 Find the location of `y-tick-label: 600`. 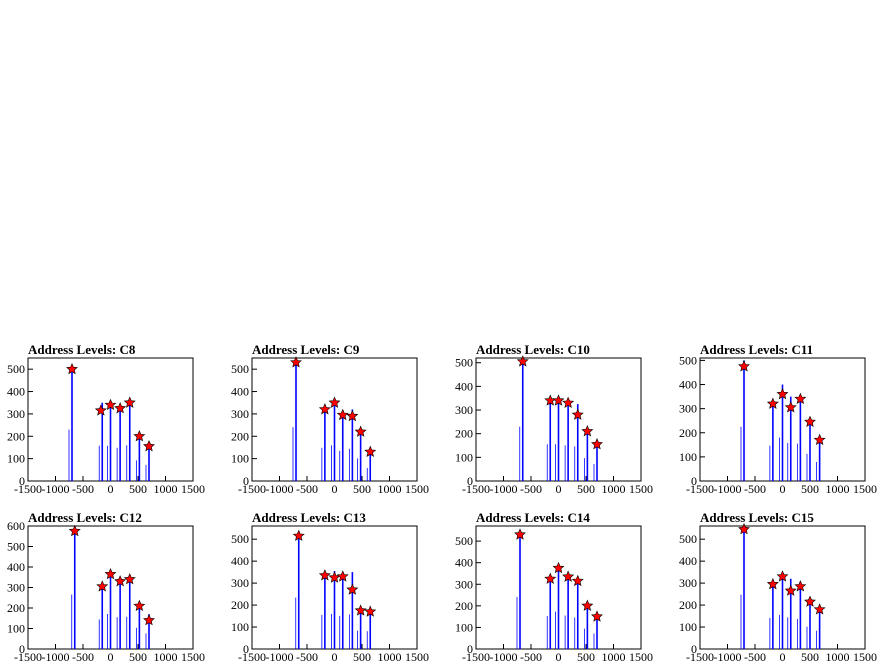

y-tick-label: 600 is located at coordinates (16, 526).